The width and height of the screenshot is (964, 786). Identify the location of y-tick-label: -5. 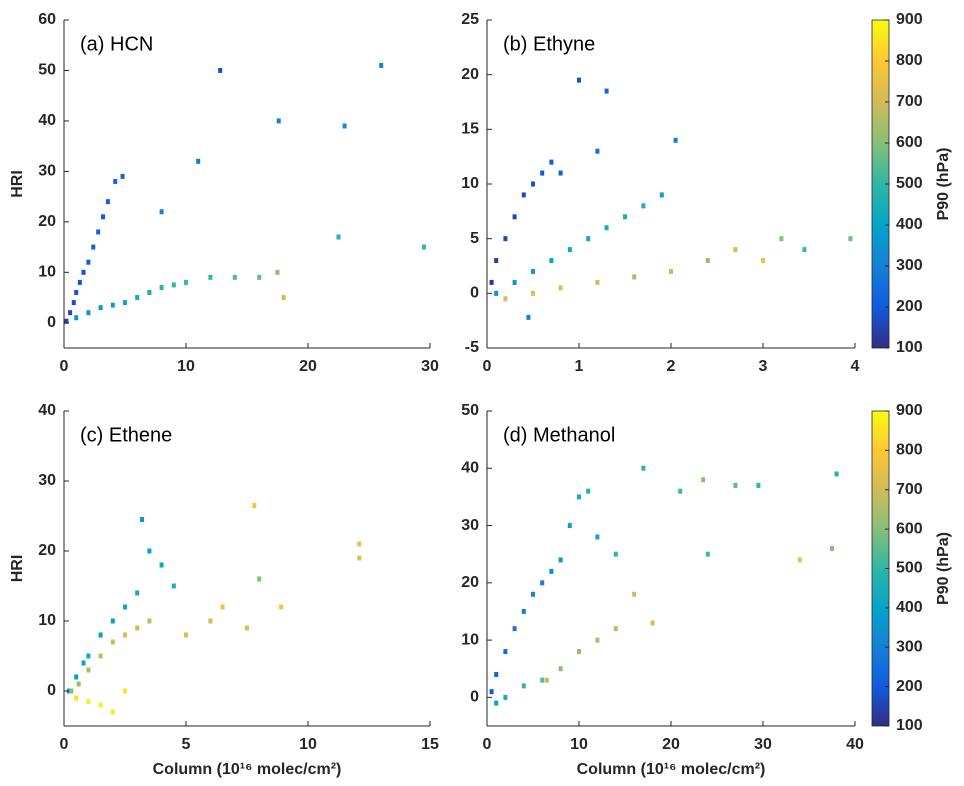
(472, 347).